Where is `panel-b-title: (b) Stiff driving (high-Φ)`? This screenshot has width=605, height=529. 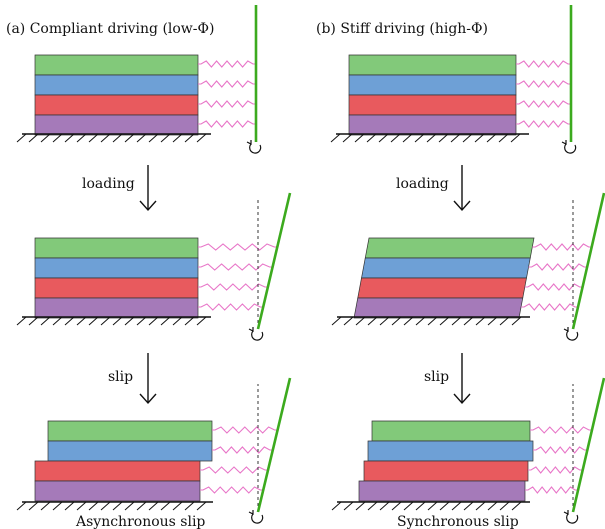 panel-b-title: (b) Stiff driving (high-Φ) is located at coordinates (402, 29).